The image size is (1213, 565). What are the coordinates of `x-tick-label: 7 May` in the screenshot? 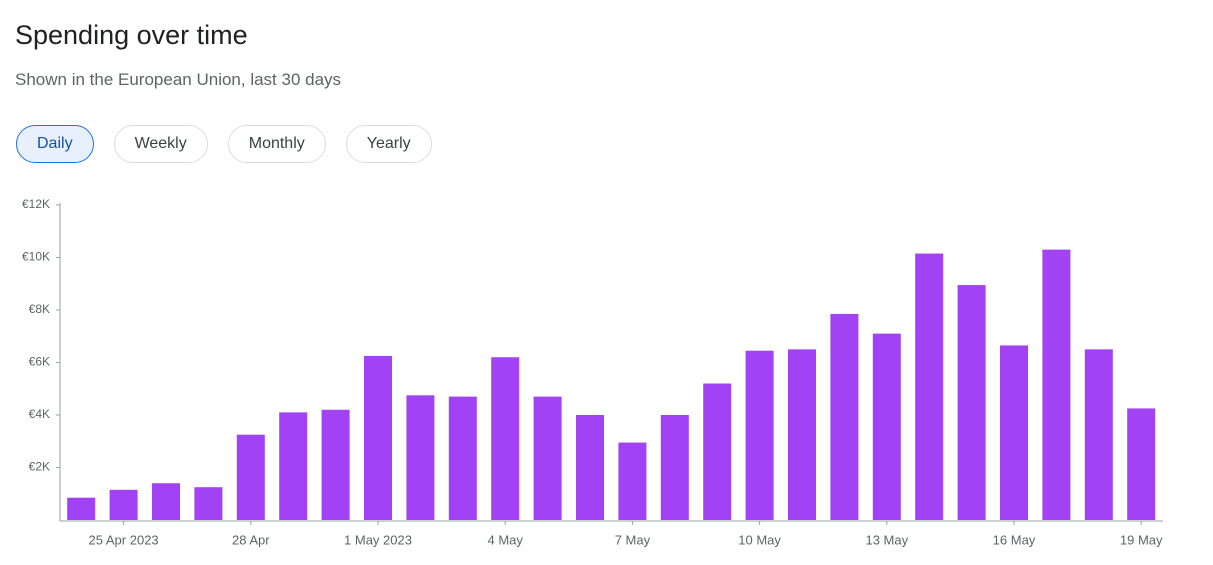 It's located at (633, 539).